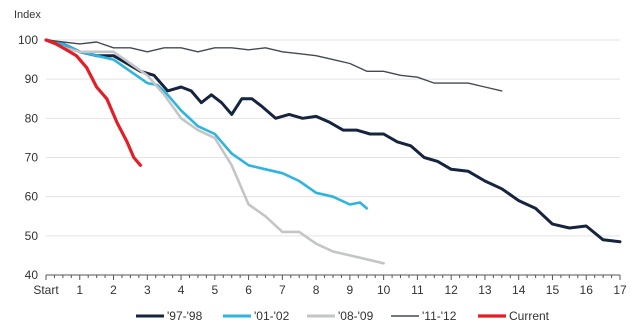 The image size is (636, 330). I want to click on y-tick-label: 40, so click(32, 275).